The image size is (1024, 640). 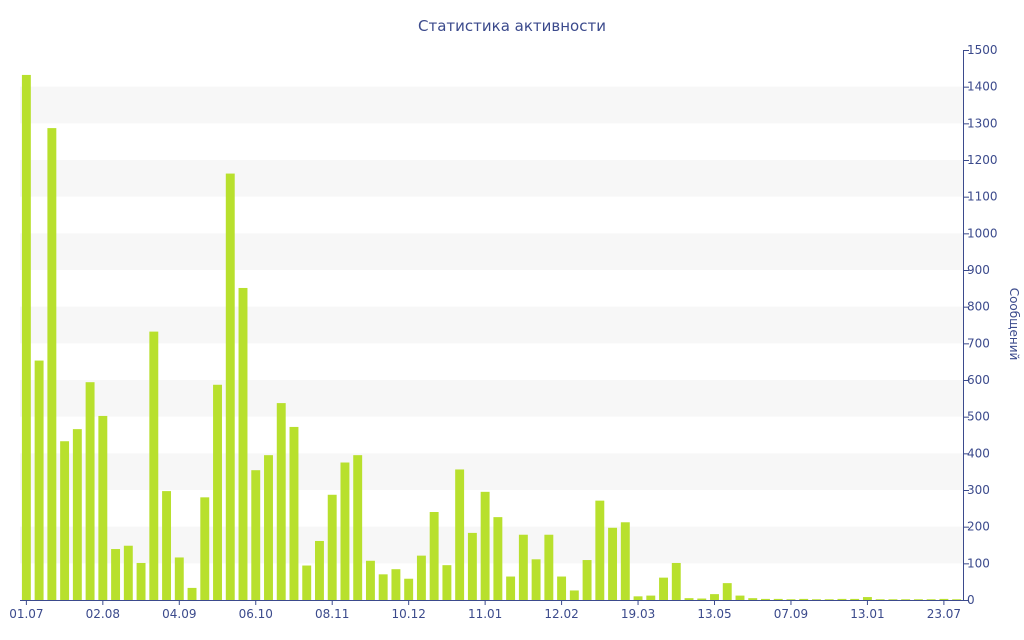 I want to click on x-tick-label: 01.07, so click(x=26, y=614).